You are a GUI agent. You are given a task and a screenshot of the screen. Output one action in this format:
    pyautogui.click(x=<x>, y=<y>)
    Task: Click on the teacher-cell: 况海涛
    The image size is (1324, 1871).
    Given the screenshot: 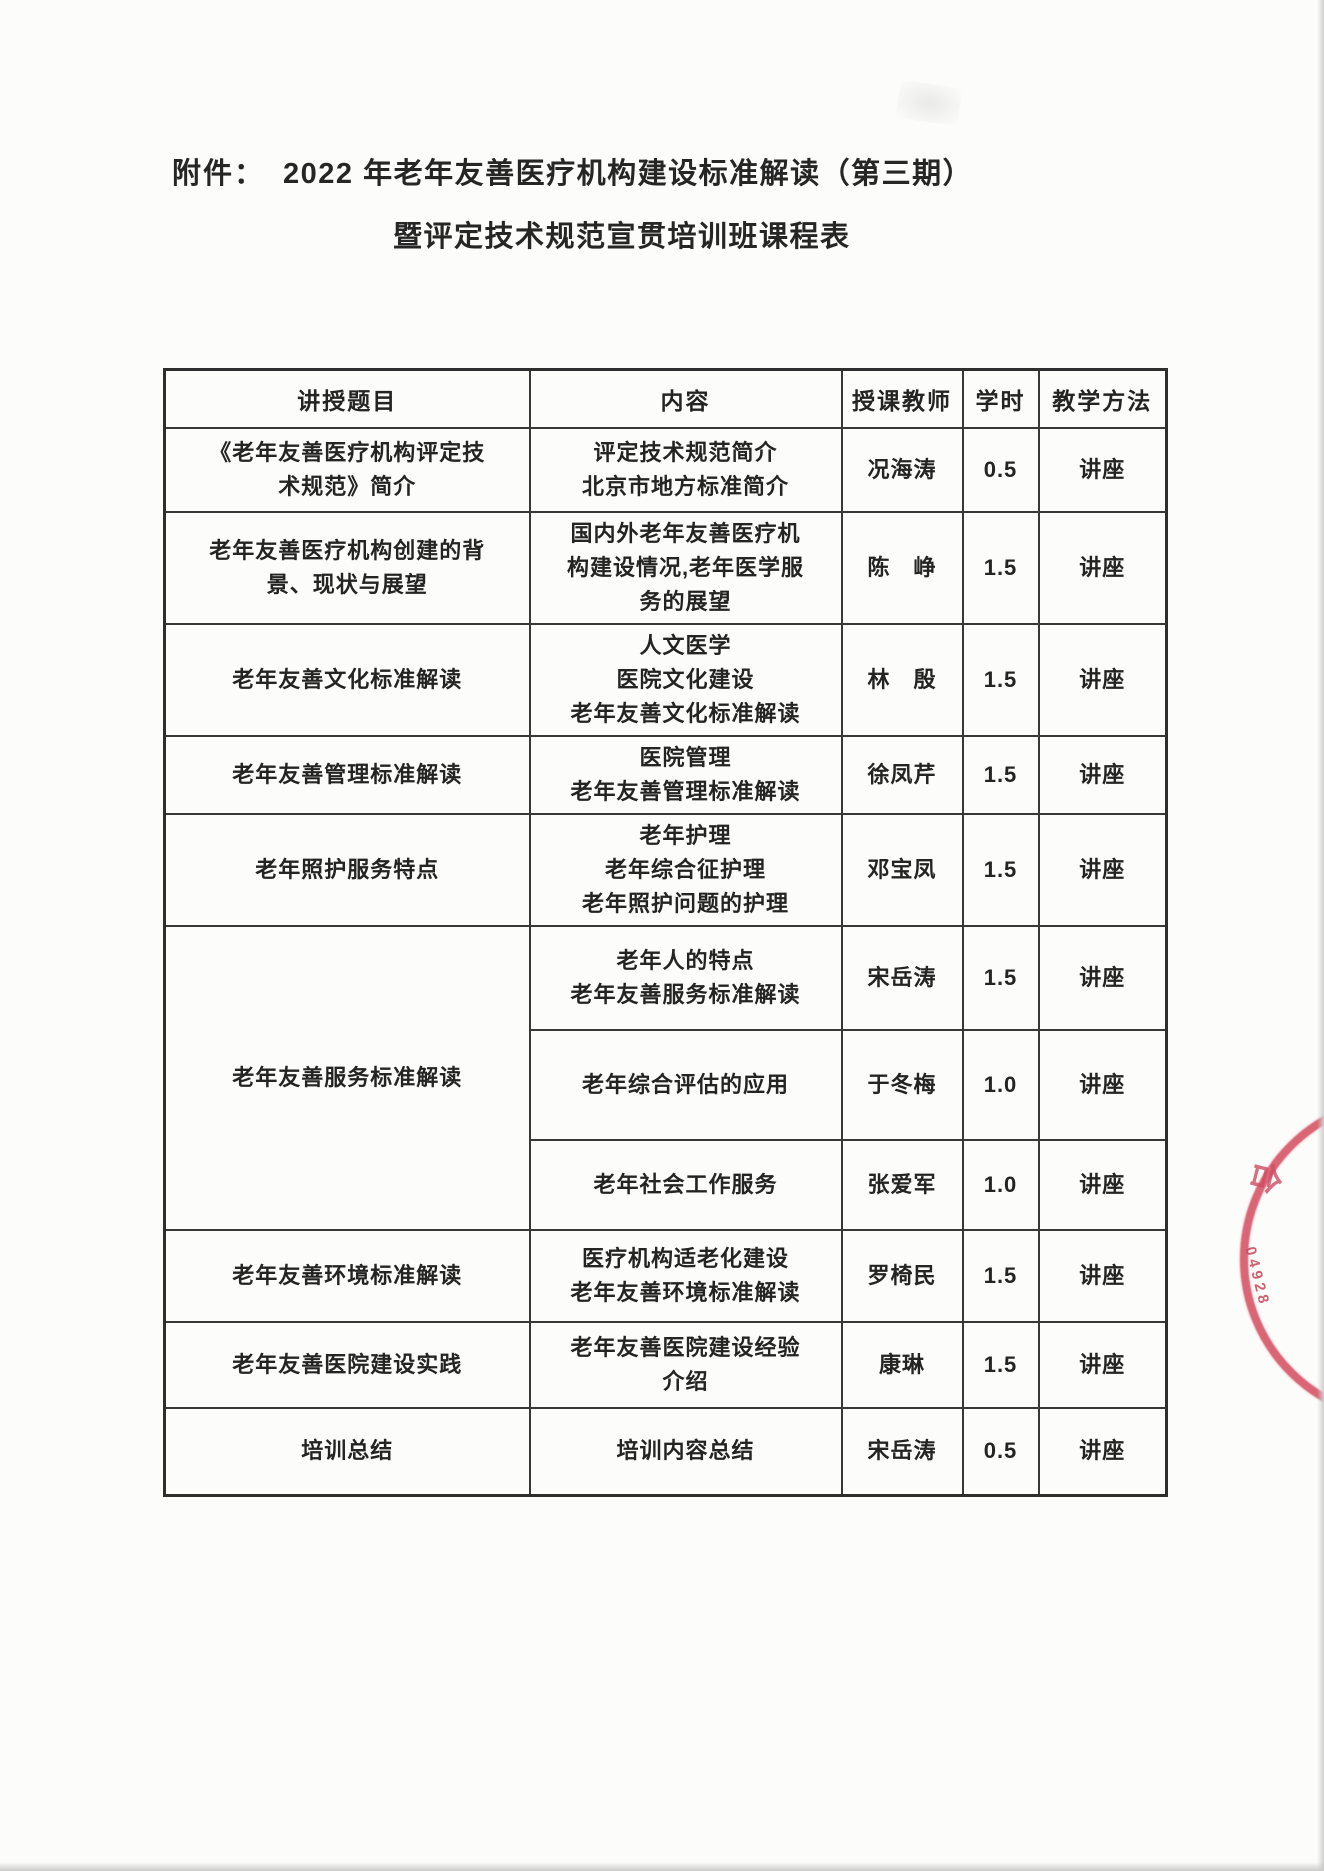 What is the action you would take?
    pyautogui.click(x=902, y=469)
    